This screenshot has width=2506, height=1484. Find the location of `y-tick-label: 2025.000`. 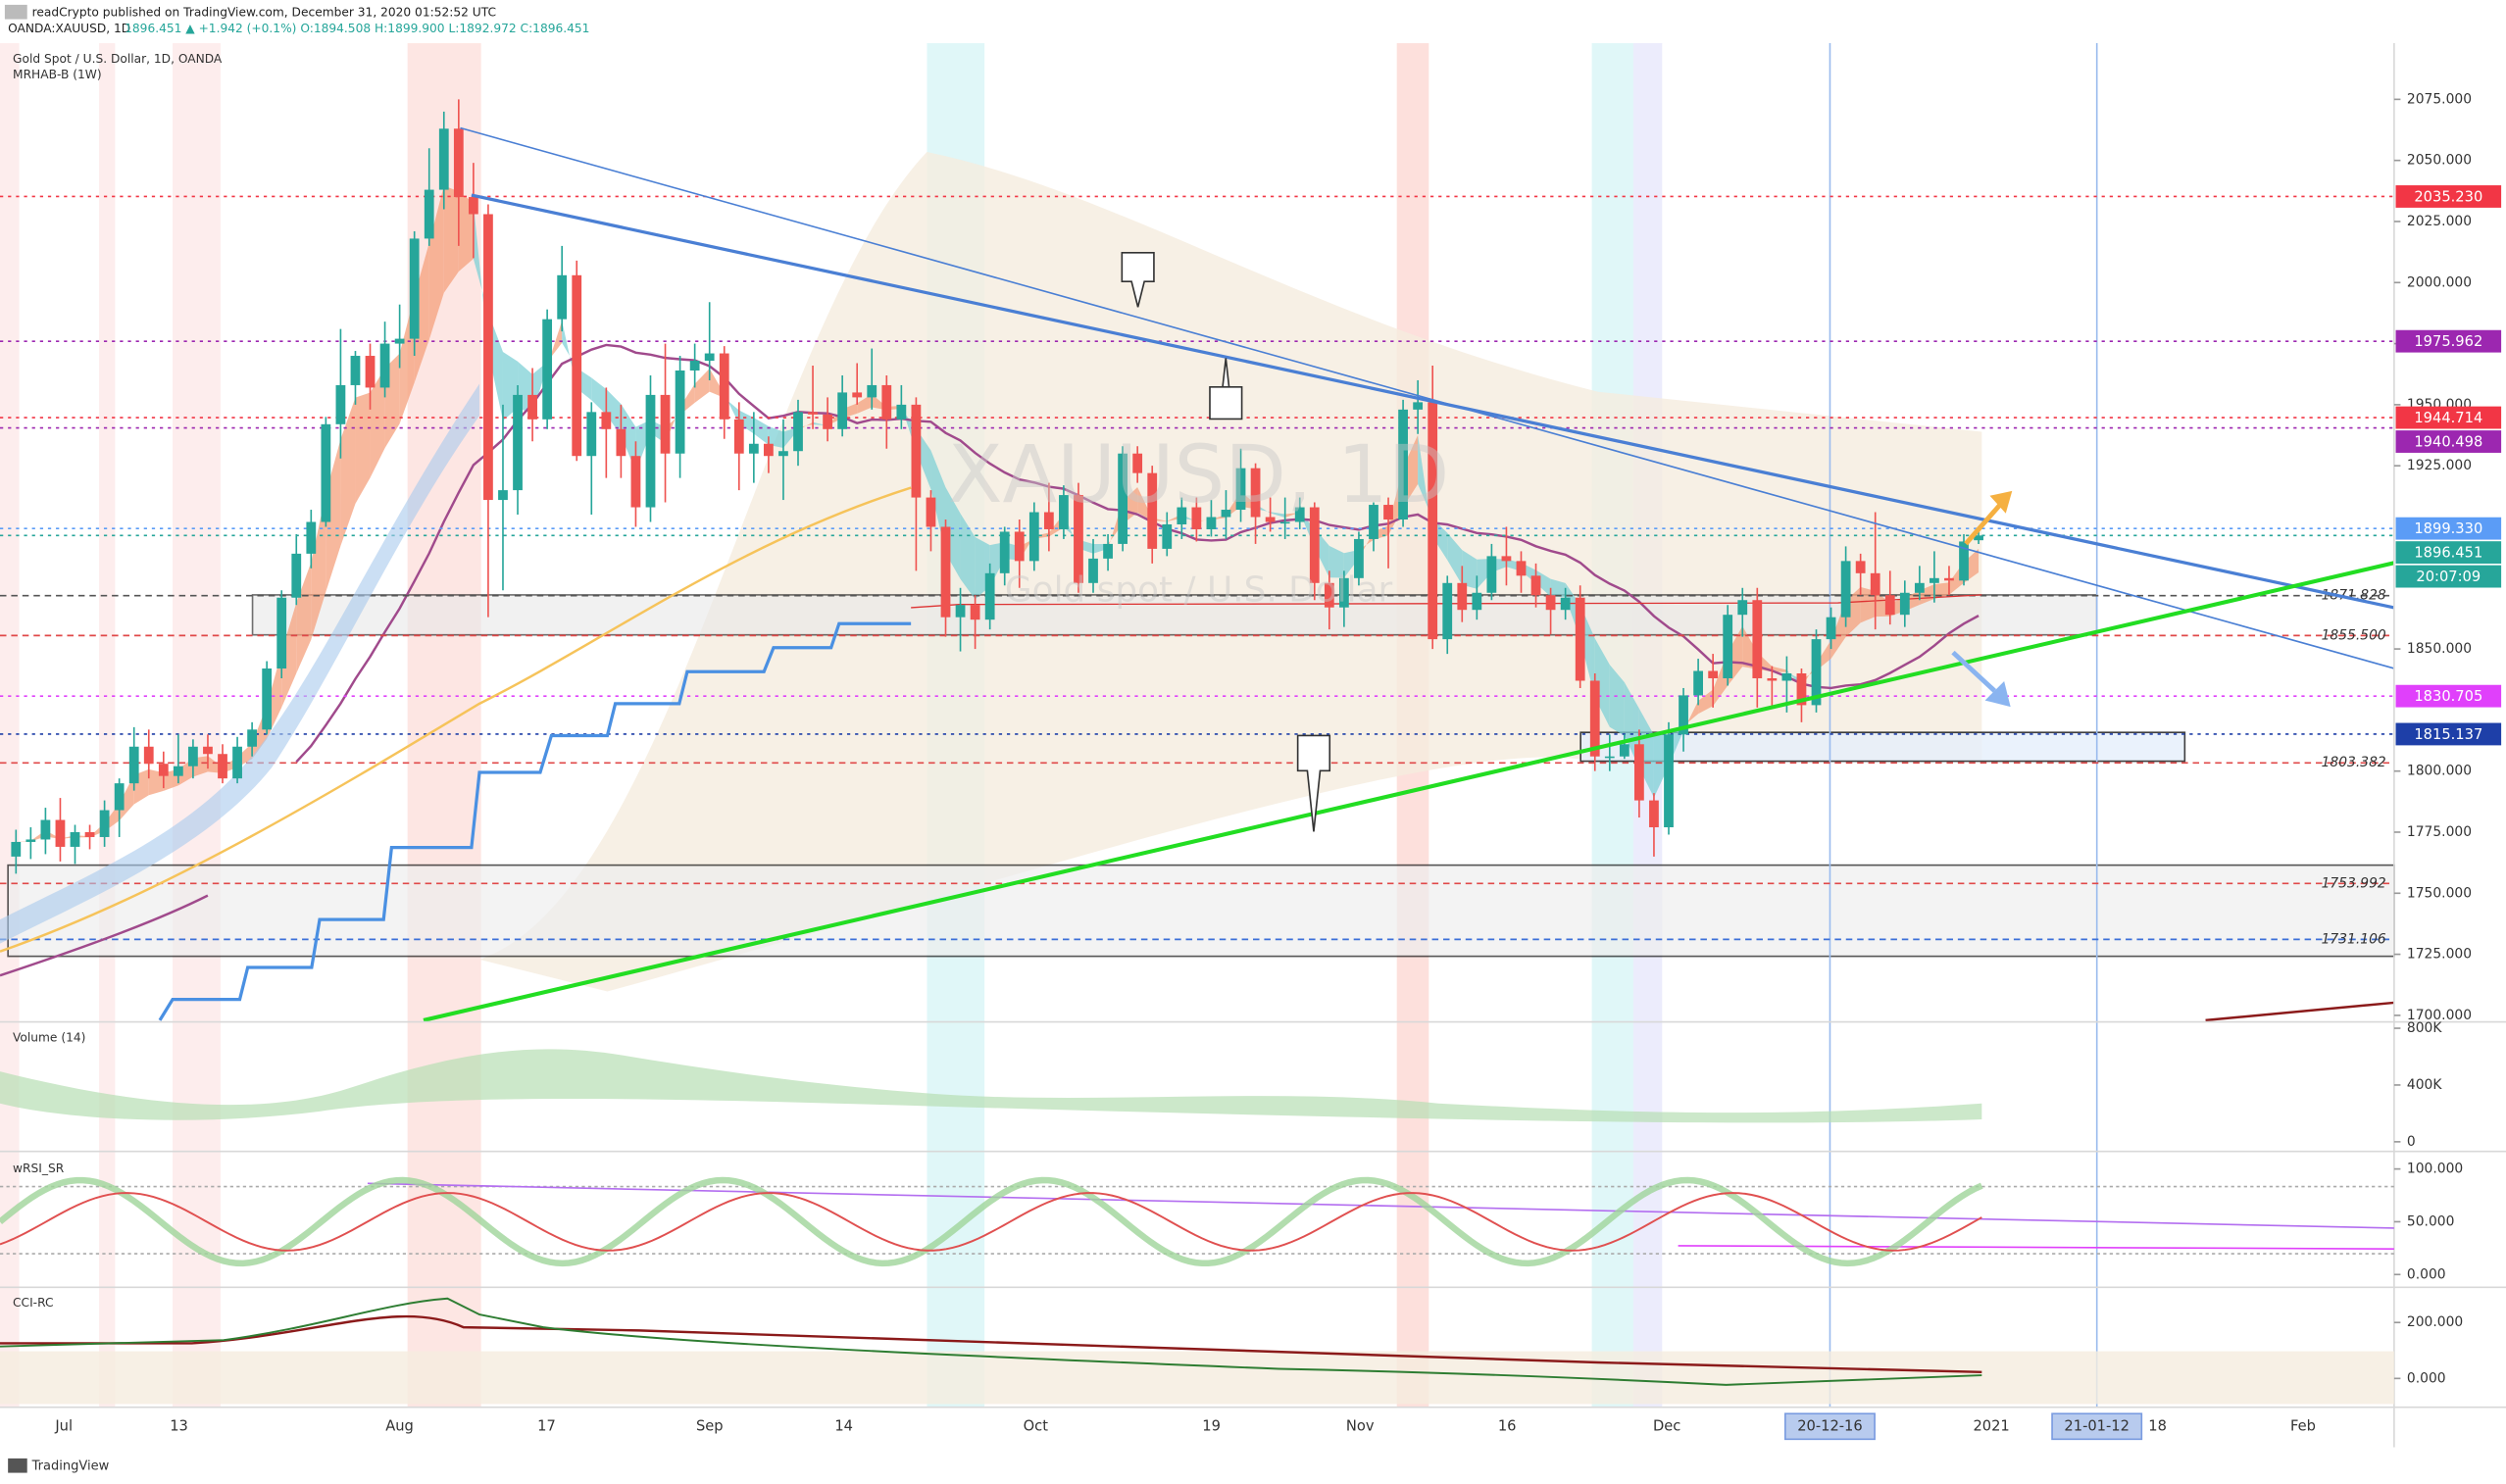

y-tick-label: 2025.000 is located at coordinates (2439, 222).